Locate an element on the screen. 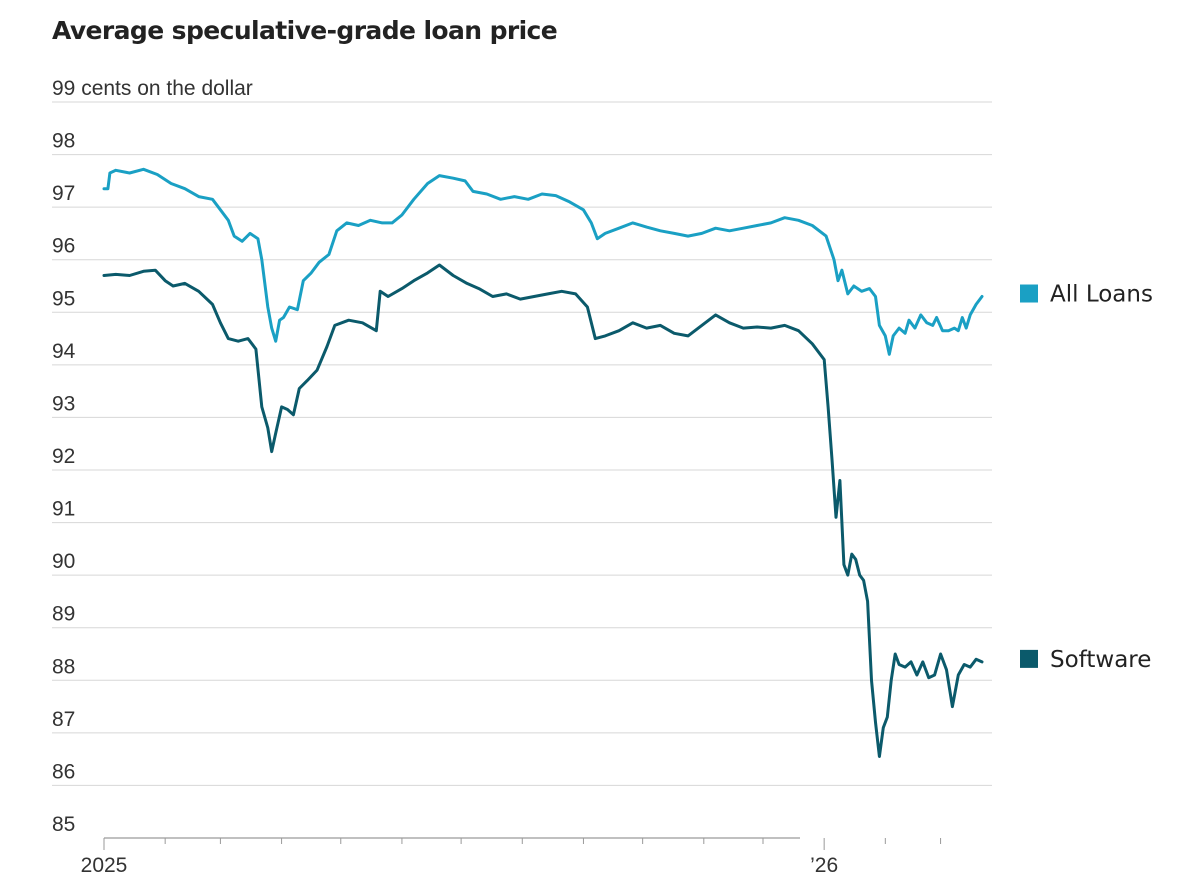 The image size is (1200, 894). y-tick-label-98: 98 is located at coordinates (63, 141).